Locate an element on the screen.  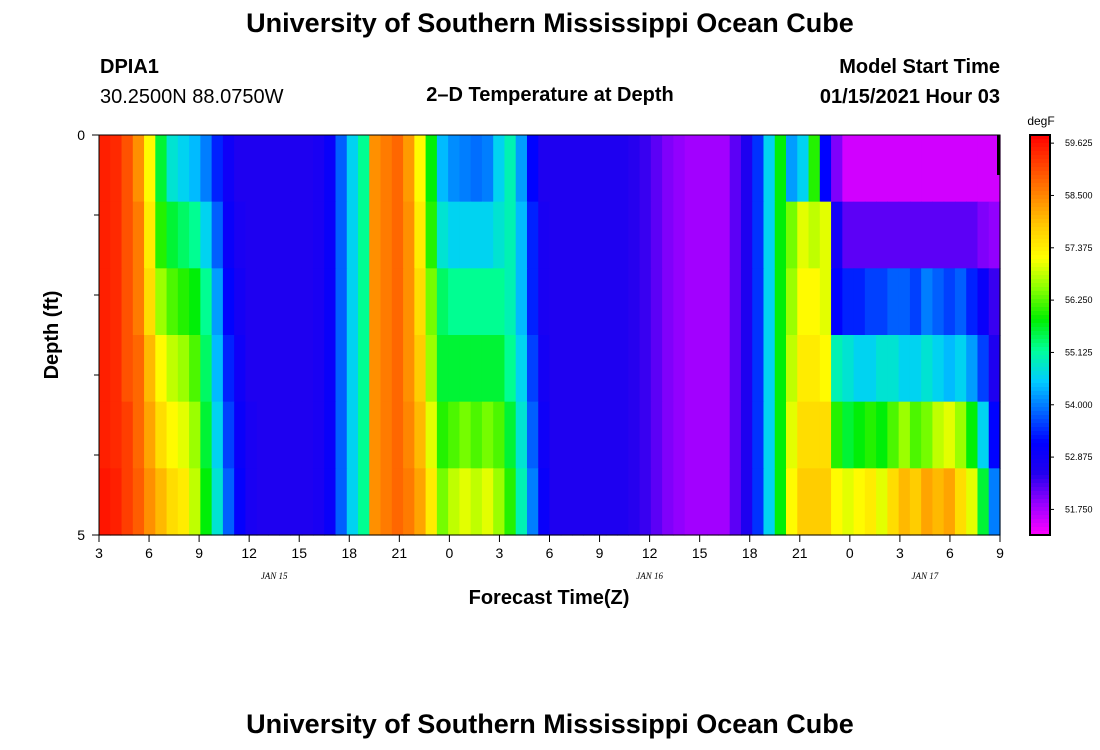
model-start-label: Model Start Time is located at coordinates (919, 67).